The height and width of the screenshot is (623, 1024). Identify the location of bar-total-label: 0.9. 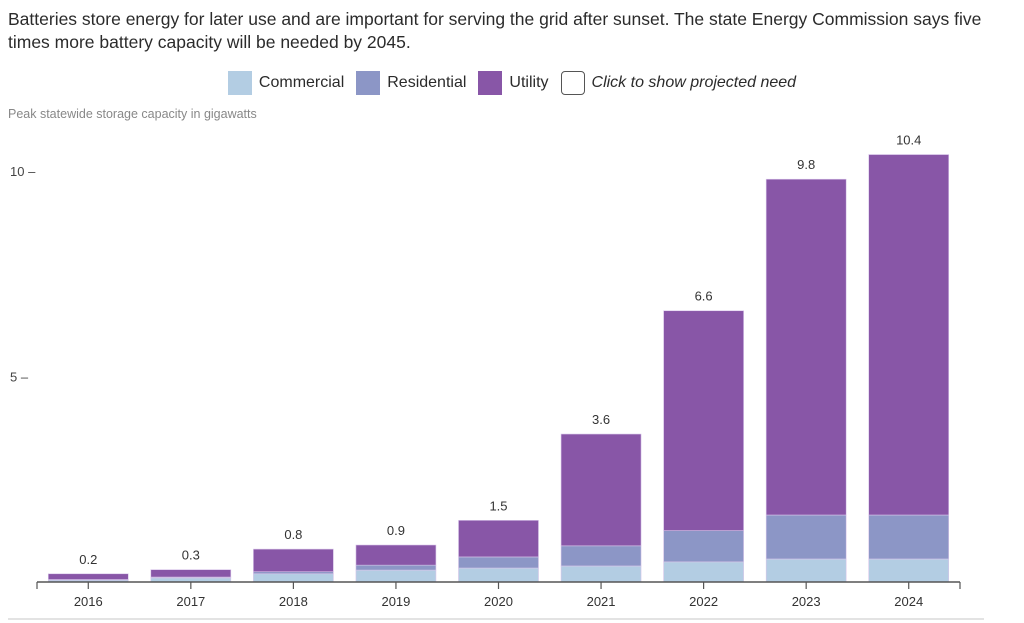
(396, 530).